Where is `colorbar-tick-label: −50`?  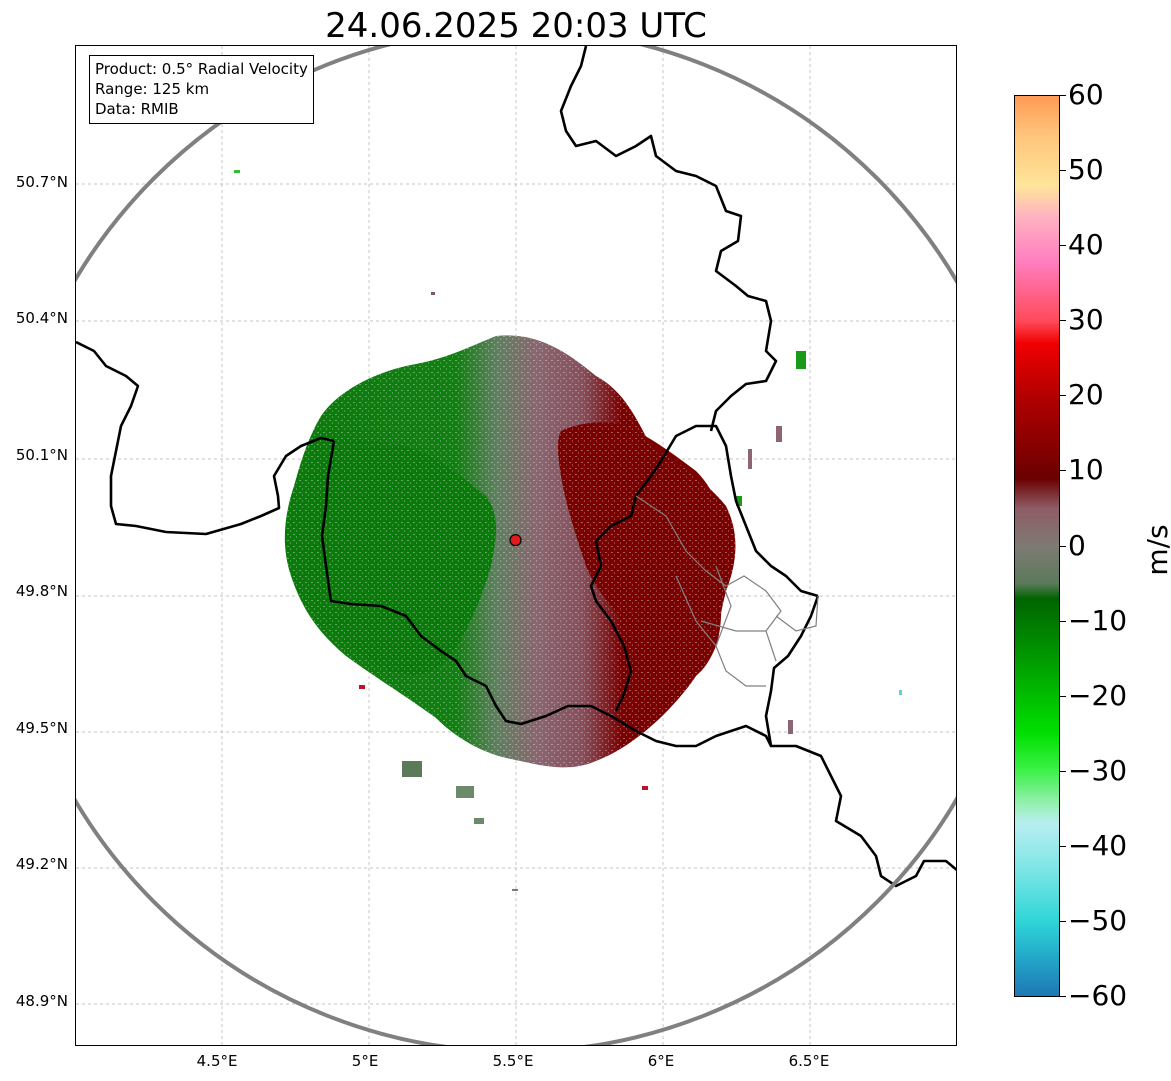 colorbar-tick-label: −50 is located at coordinates (1098, 920).